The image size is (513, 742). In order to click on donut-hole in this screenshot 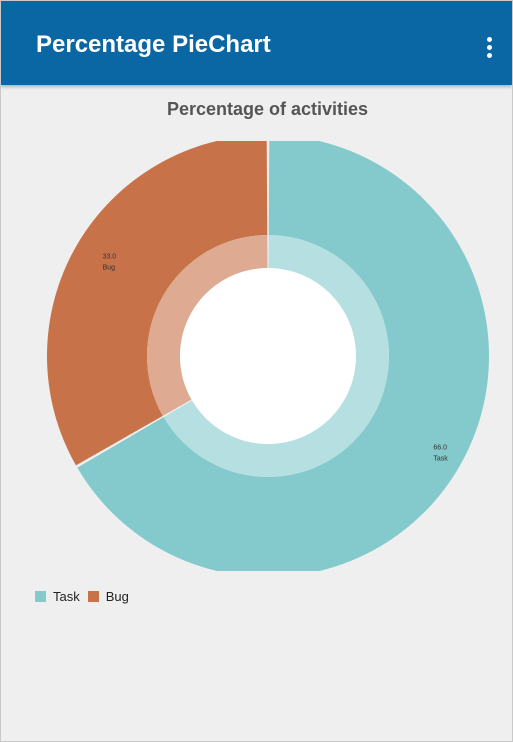, I will do `click(268, 356)`.